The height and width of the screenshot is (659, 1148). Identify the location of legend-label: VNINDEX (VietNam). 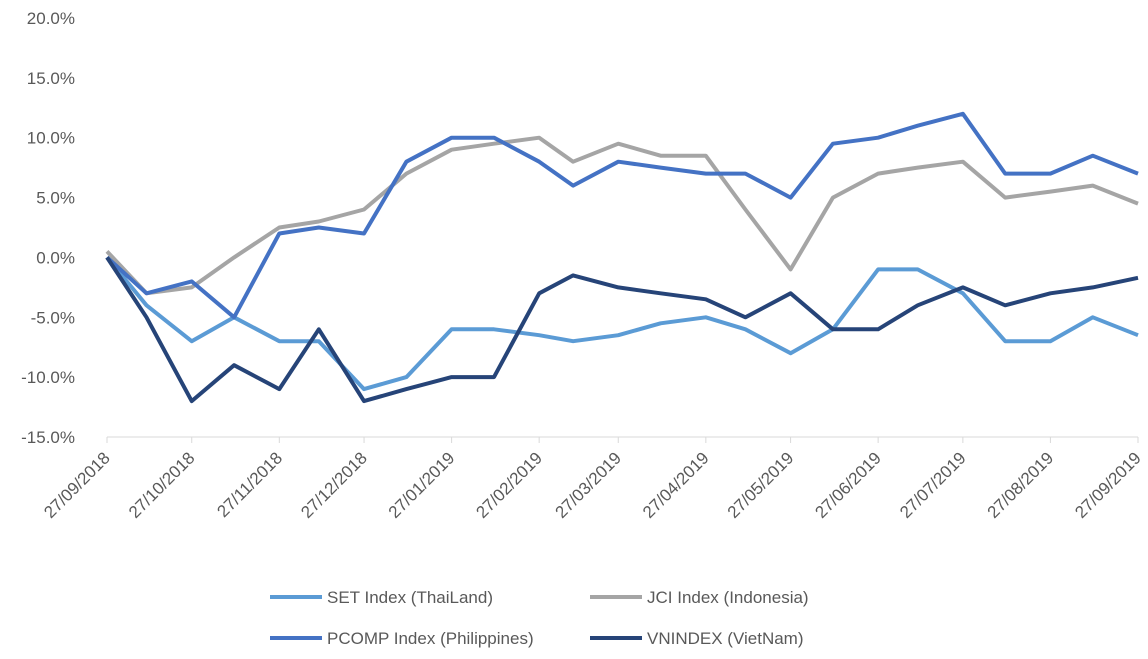
(725, 638).